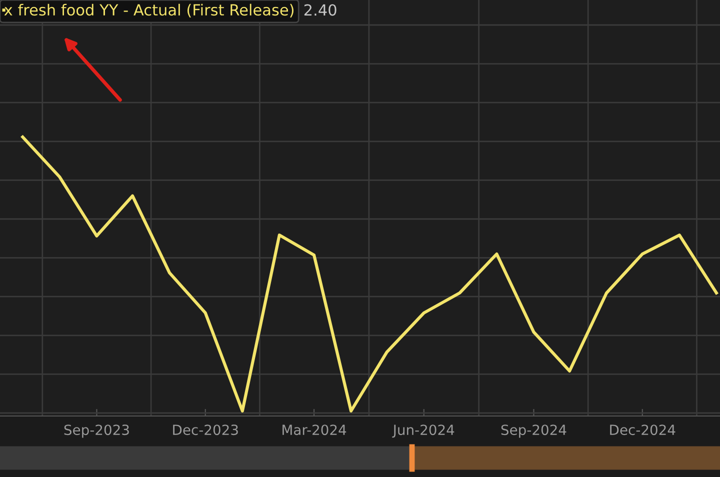 The width and height of the screenshot is (720, 477). What do you see at coordinates (533, 431) in the screenshot?
I see `x-tick-label: Sep-2024` at bounding box center [533, 431].